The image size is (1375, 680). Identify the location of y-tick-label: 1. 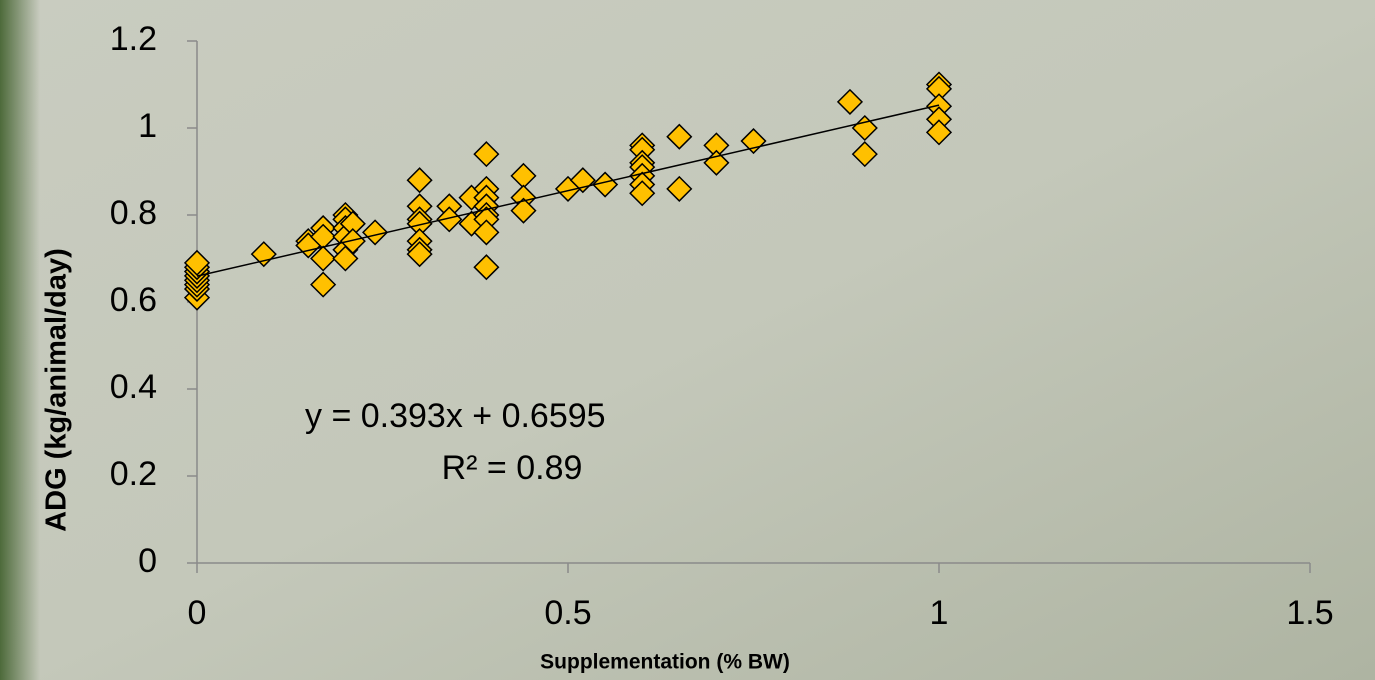
(147, 126).